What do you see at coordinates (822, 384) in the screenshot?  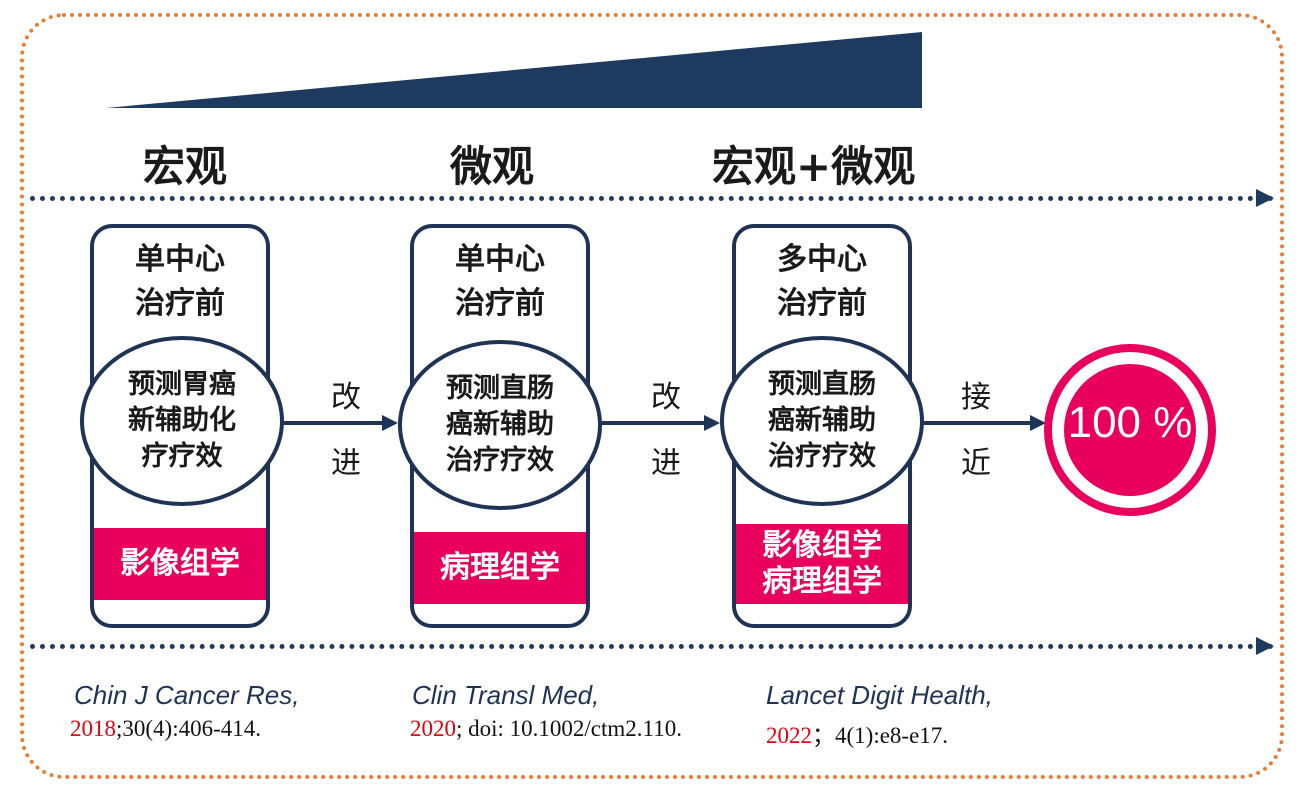 I see `step-3-circle-line-1: 预测直肠` at bounding box center [822, 384].